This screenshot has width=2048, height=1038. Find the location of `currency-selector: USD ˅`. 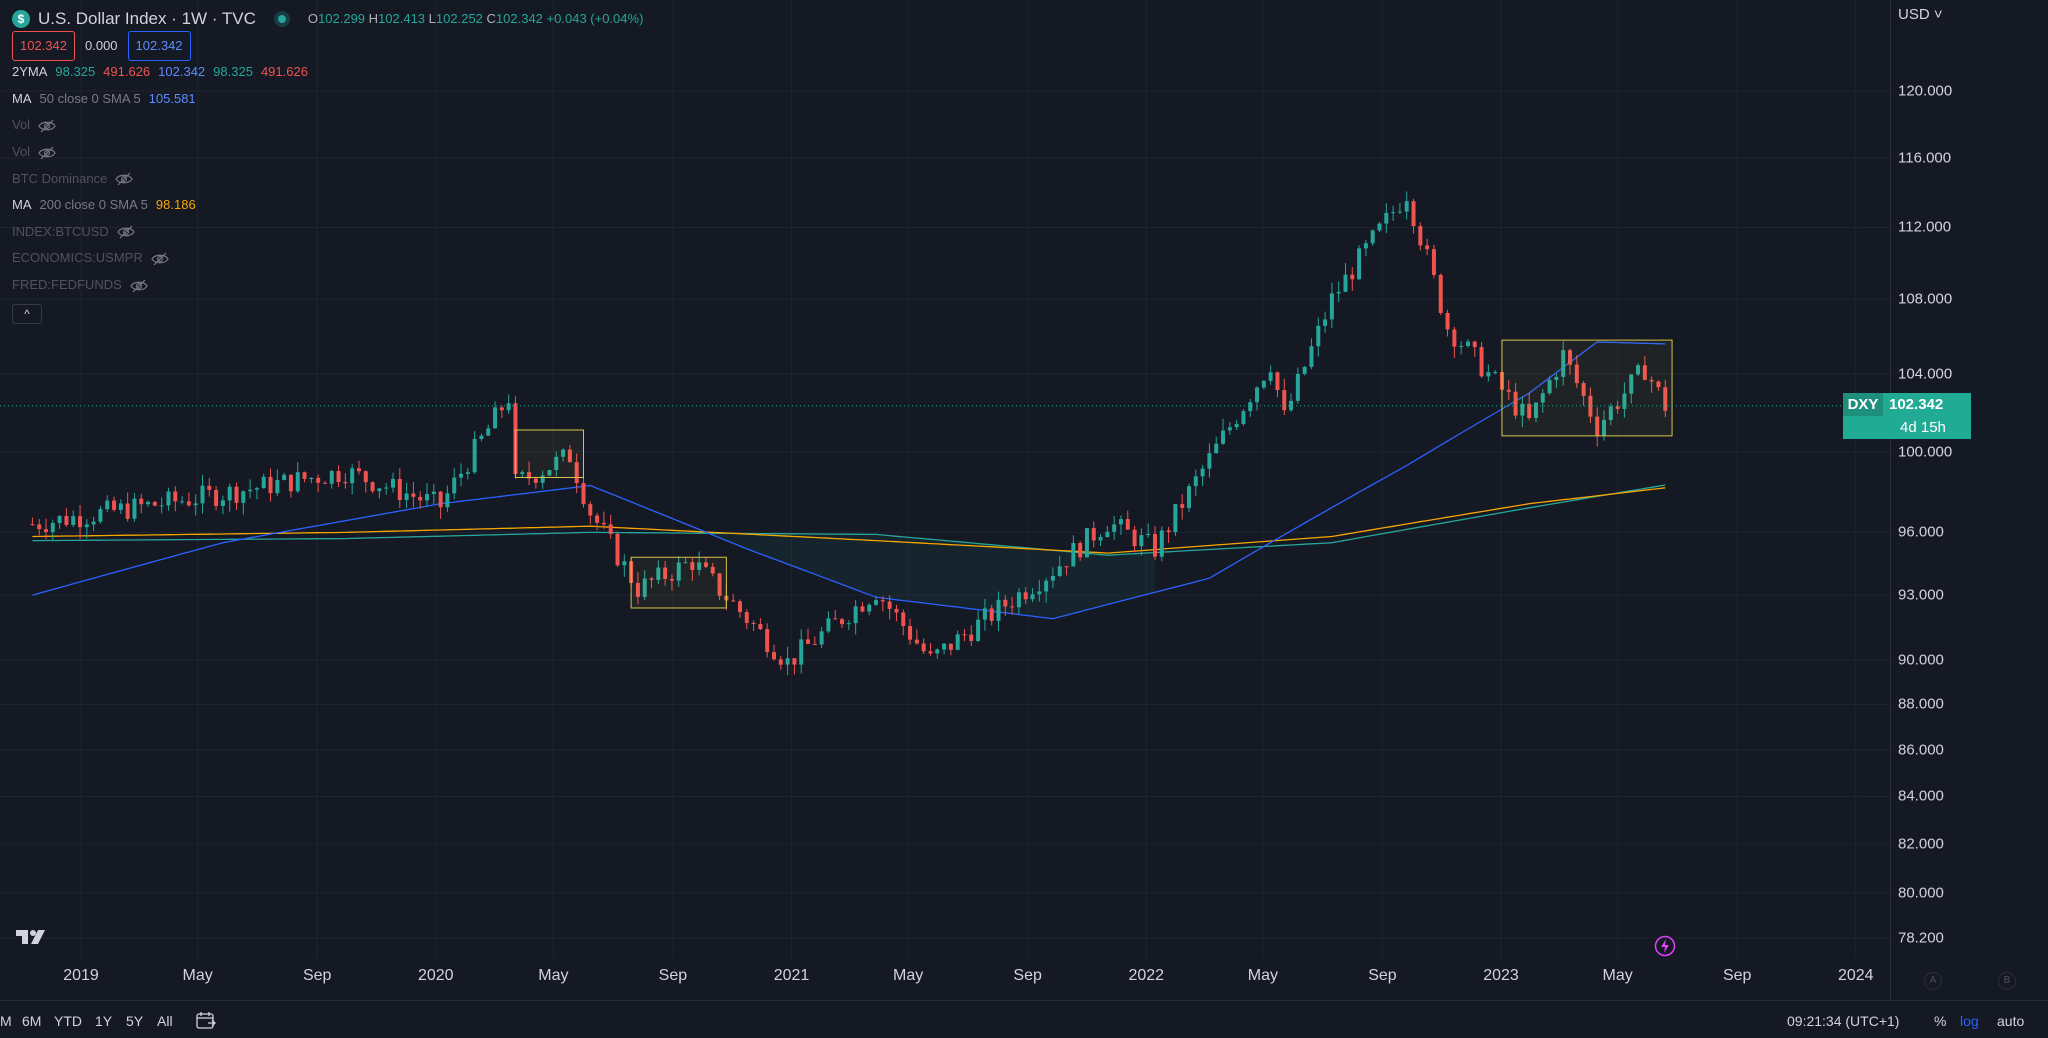

currency-selector: USD ˅ is located at coordinates (1920, 14).